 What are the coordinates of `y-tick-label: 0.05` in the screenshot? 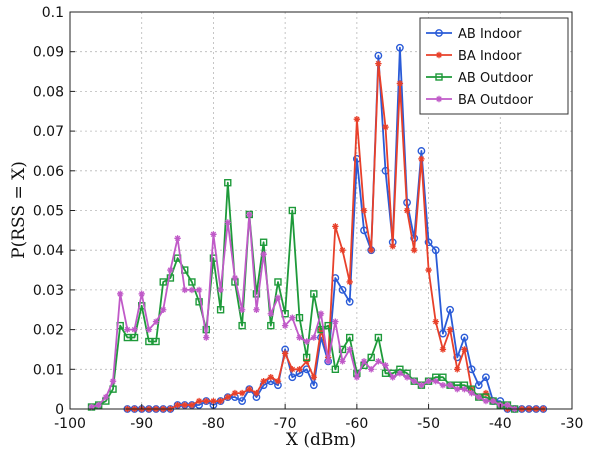 It's located at (48, 212).